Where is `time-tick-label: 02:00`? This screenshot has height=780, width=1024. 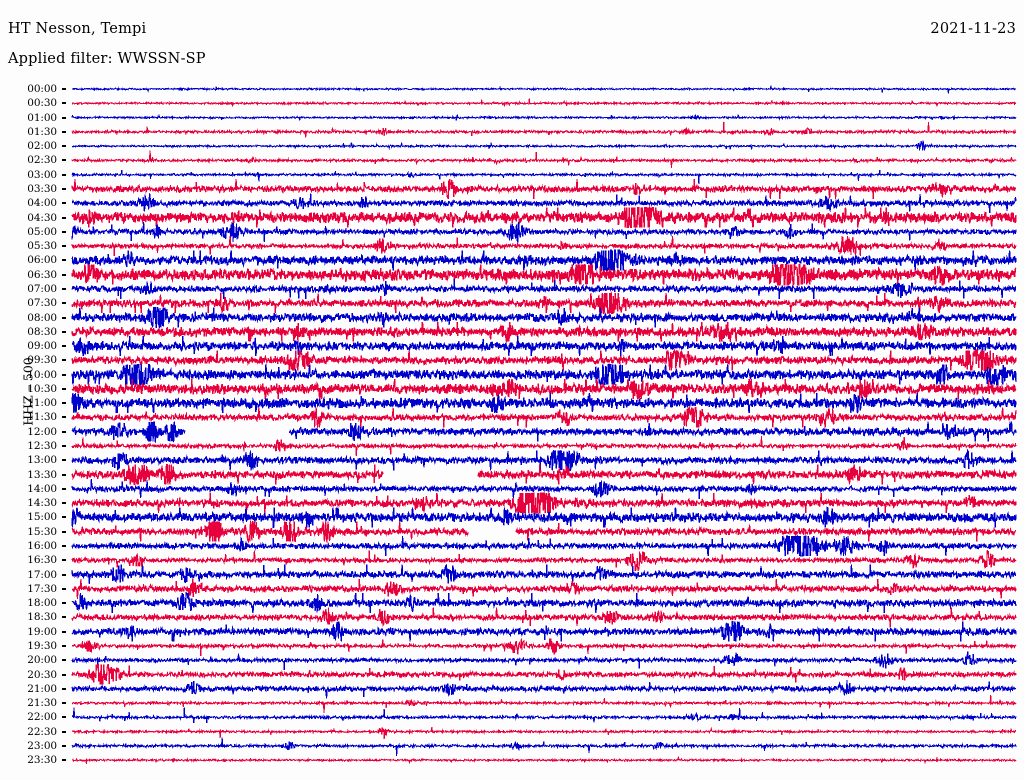
time-tick-label: 02:00 is located at coordinates (42, 146).